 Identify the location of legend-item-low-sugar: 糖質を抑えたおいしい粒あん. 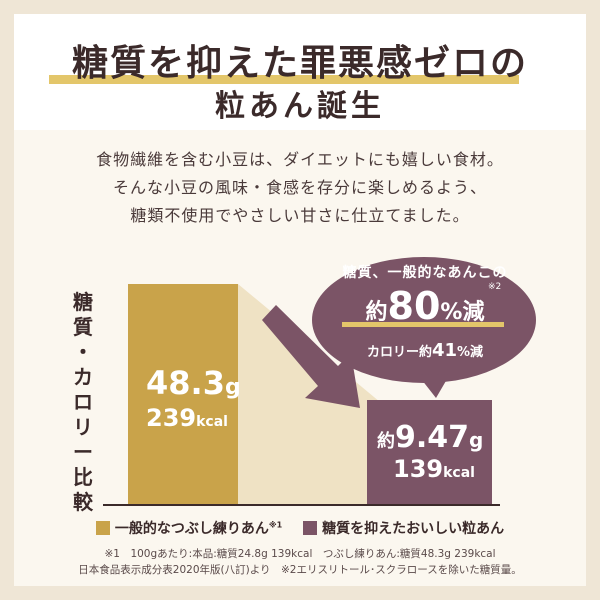
(403, 528).